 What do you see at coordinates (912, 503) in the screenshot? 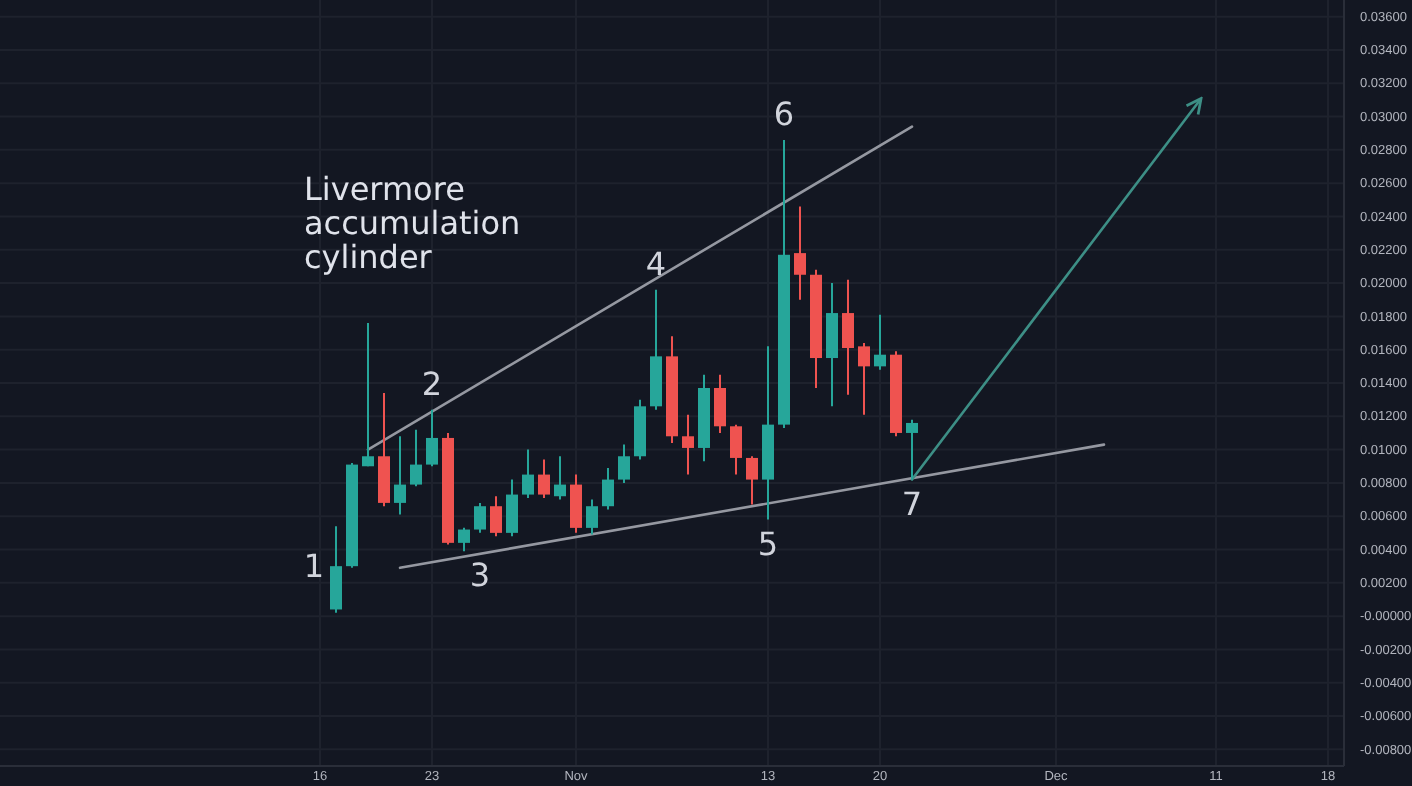
I see `annotation: 7` at bounding box center [912, 503].